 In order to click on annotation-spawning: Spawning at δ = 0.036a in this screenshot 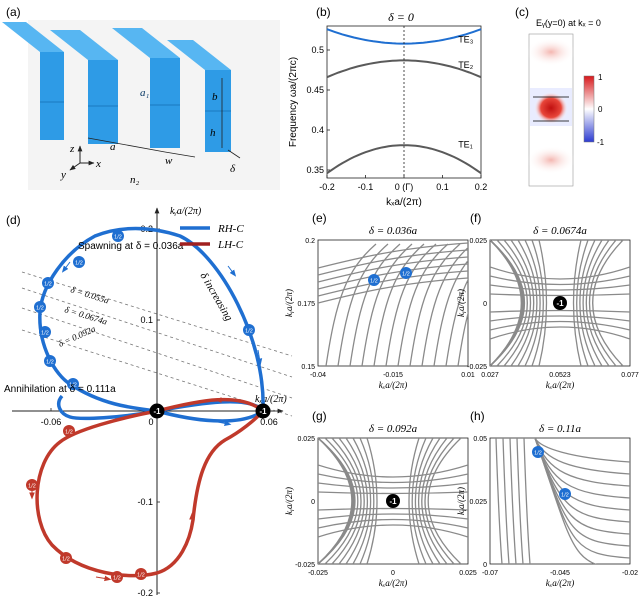, I will do `click(131, 246)`.